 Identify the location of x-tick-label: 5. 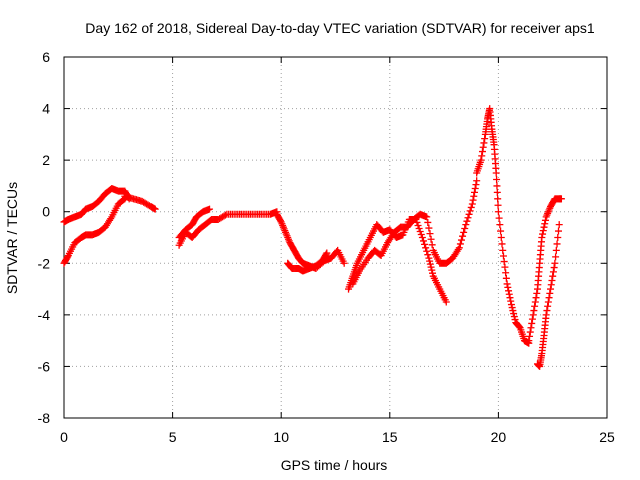
(173, 437).